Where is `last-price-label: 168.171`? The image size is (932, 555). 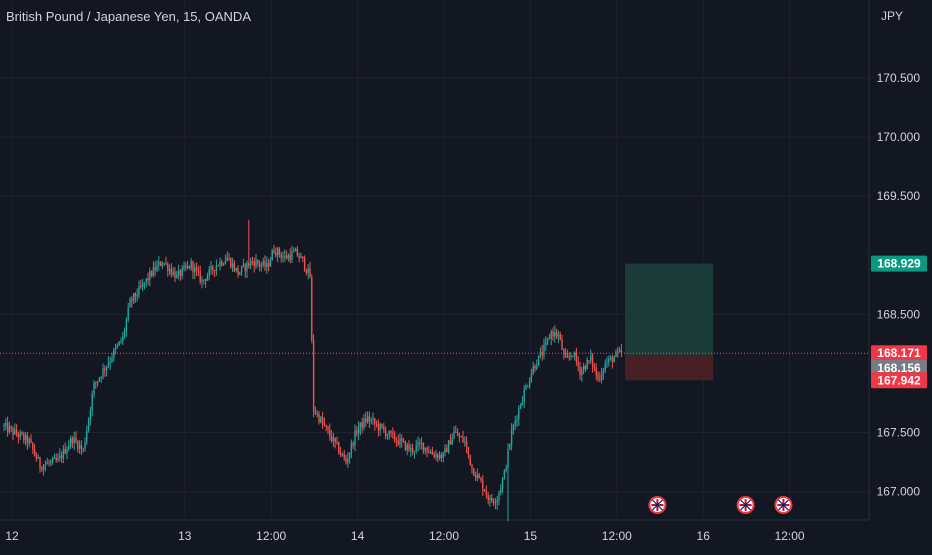 last-price-label: 168.171 is located at coordinates (899, 353).